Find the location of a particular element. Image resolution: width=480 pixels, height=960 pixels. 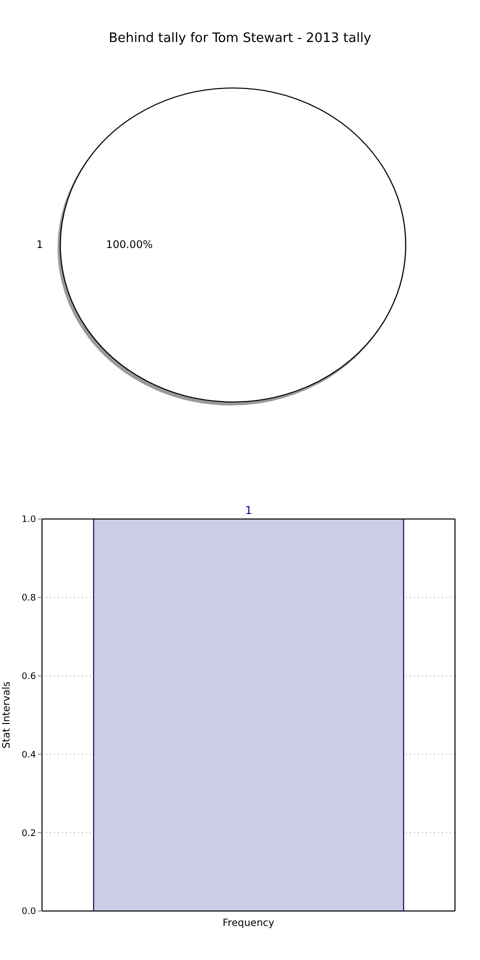

slice-label: 1 is located at coordinates (40, 245).